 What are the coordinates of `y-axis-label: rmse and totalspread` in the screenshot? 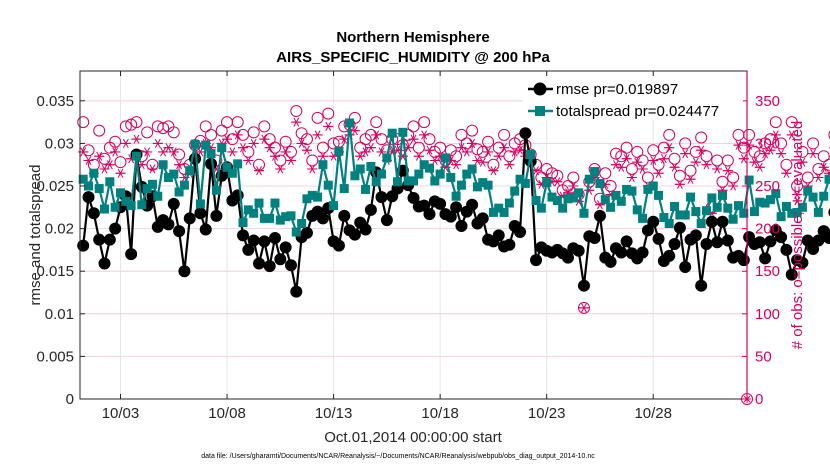 It's located at (35, 235).